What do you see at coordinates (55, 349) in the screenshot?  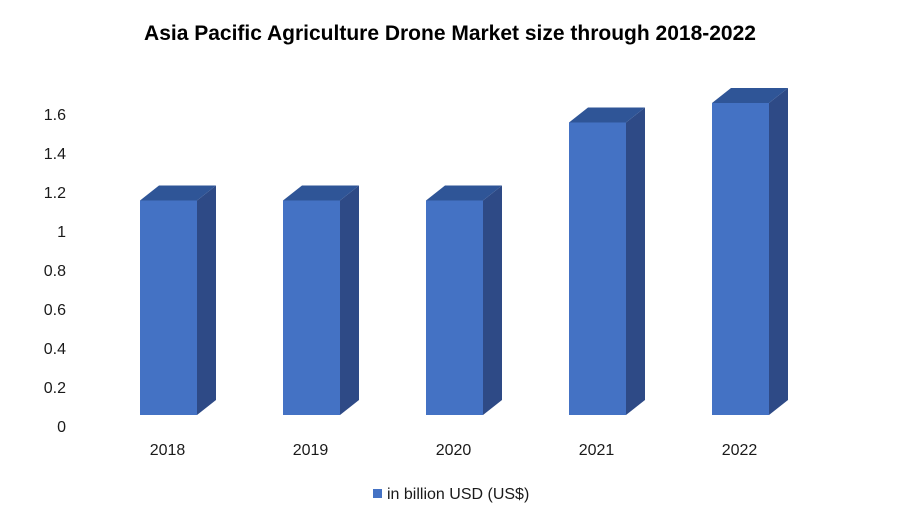 I see `y-tick-label: 0.4` at bounding box center [55, 349].